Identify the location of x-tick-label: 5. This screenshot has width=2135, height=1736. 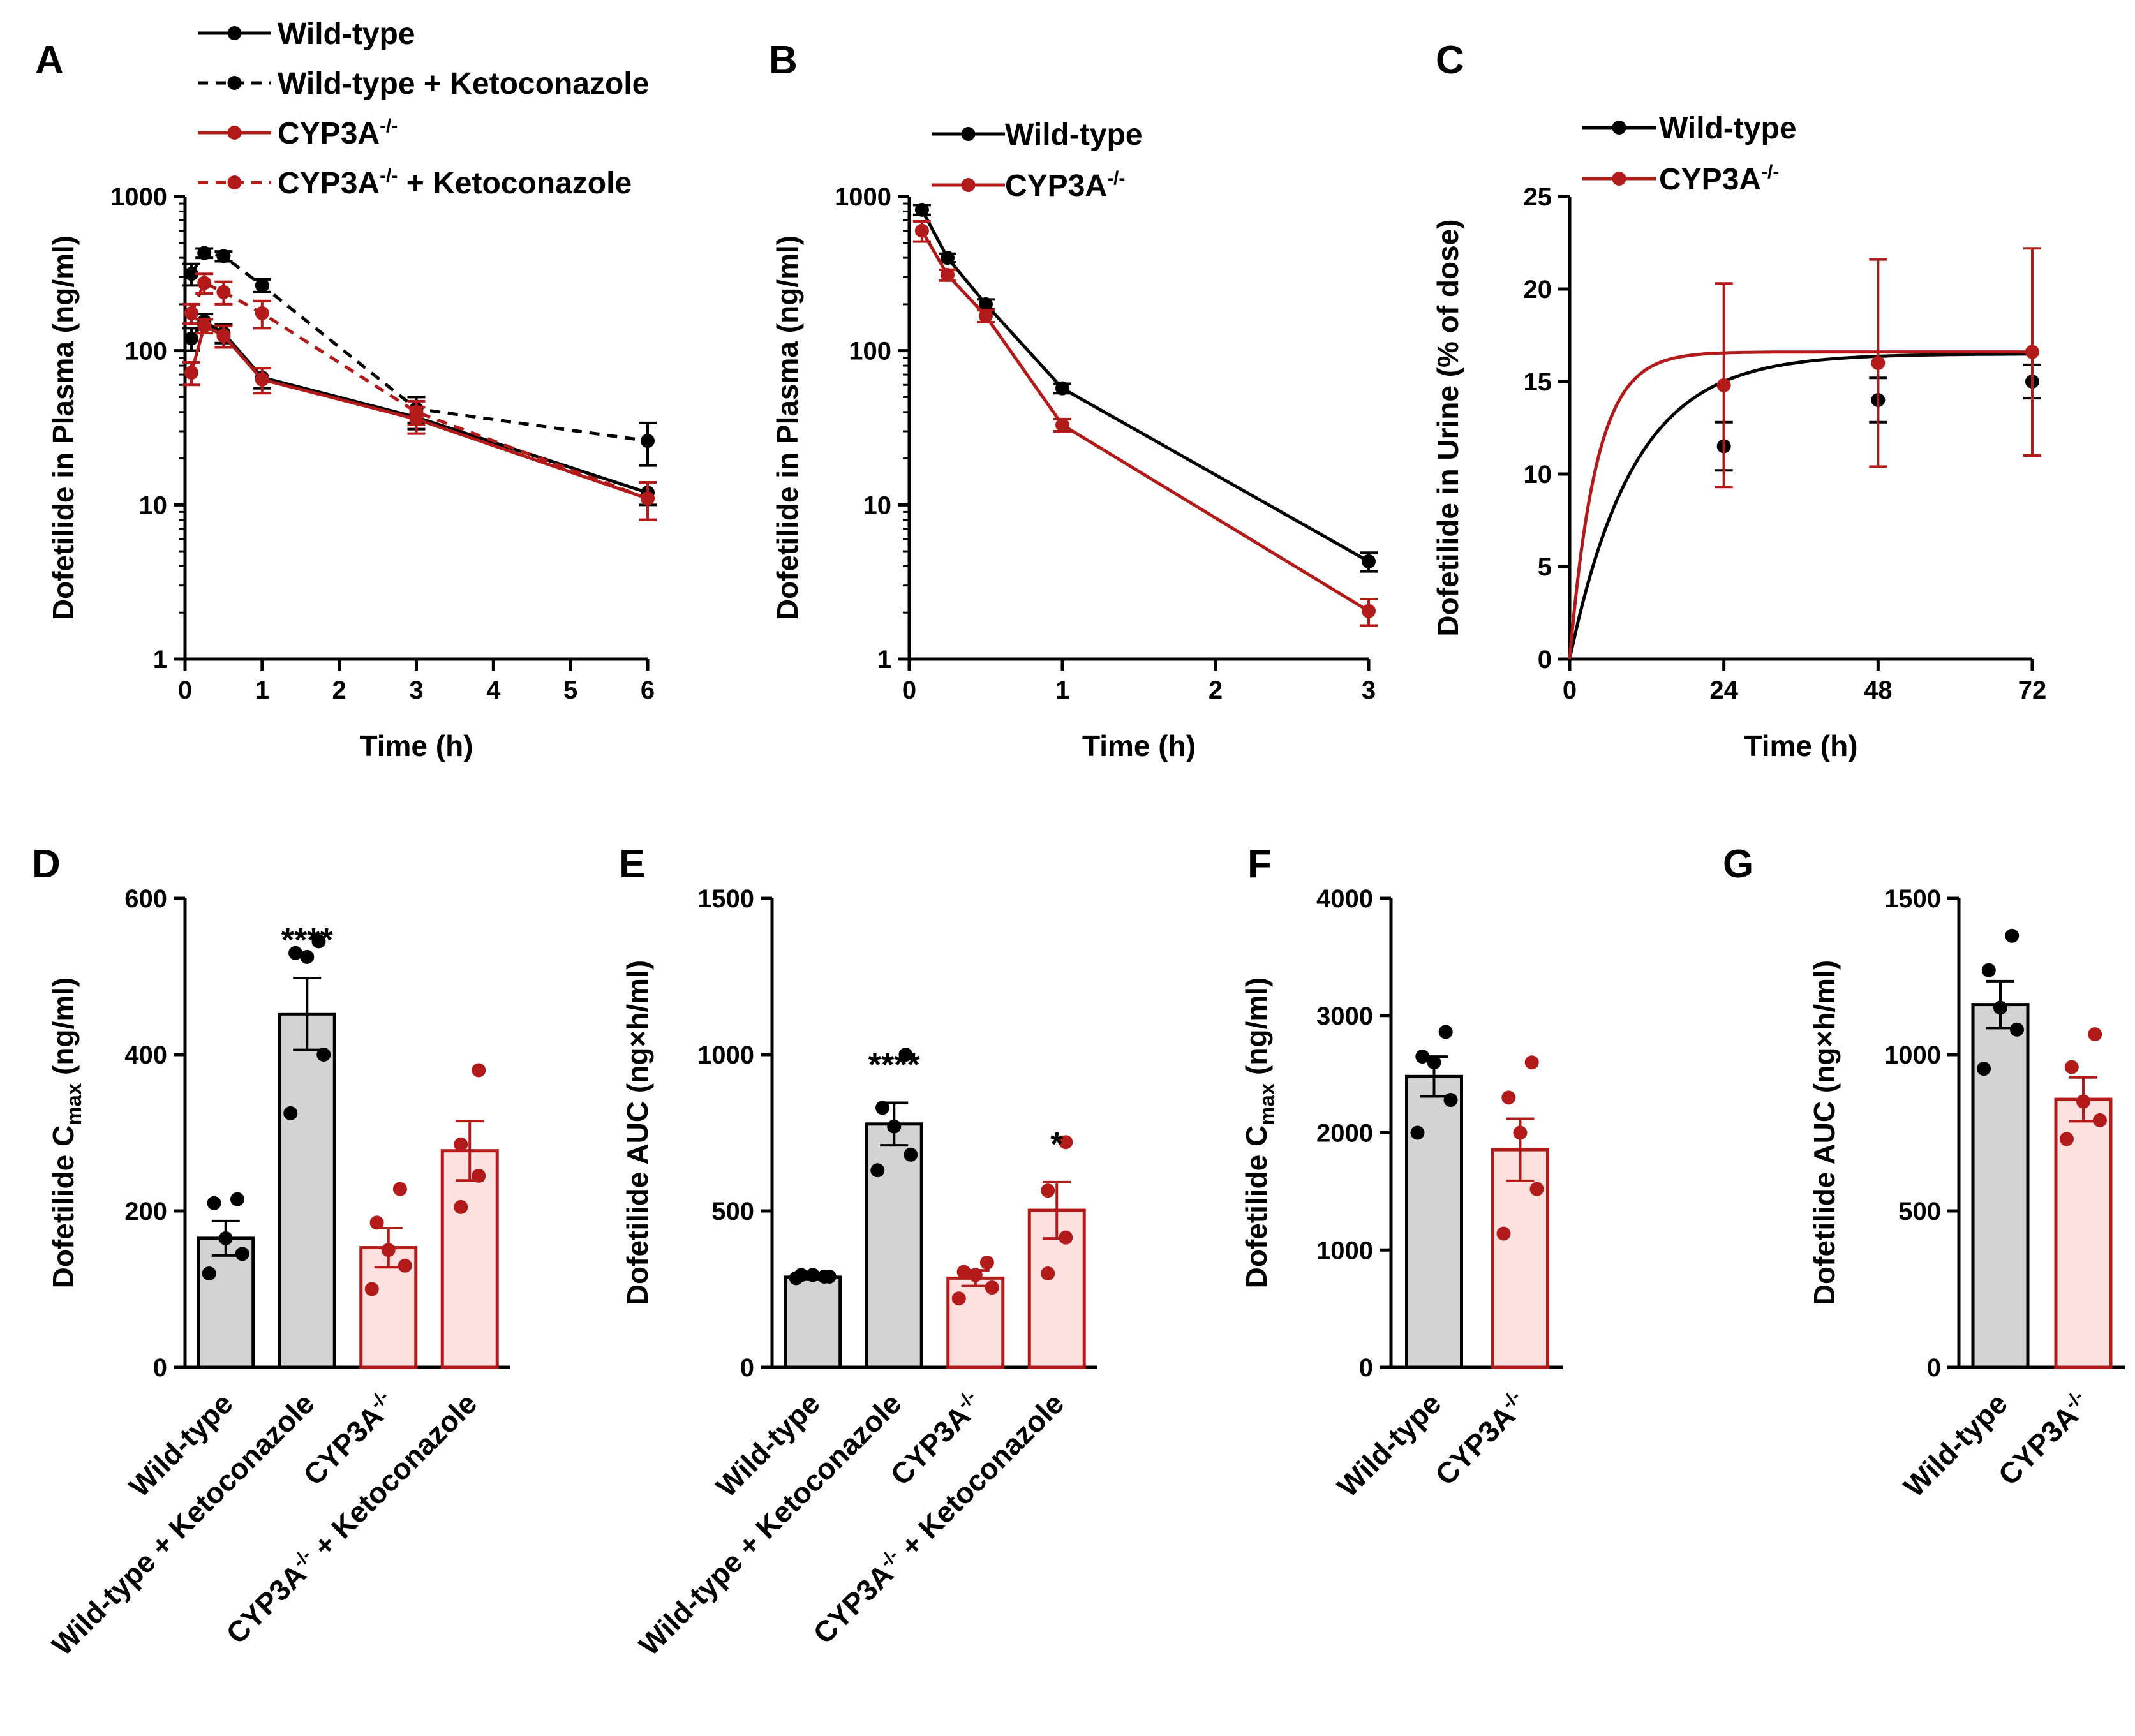
(570, 690).